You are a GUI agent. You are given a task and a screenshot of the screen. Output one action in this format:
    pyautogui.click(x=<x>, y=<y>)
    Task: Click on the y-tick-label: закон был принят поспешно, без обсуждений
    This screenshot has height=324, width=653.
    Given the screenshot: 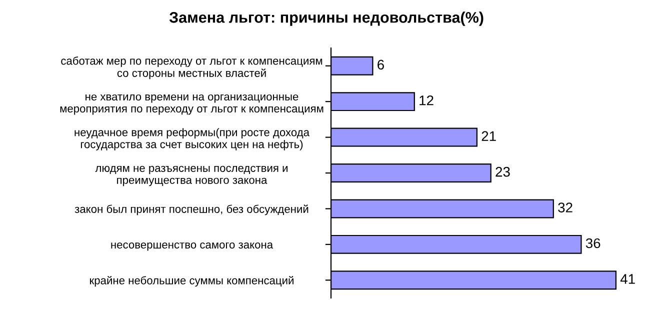 What is the action you would take?
    pyautogui.click(x=191, y=210)
    